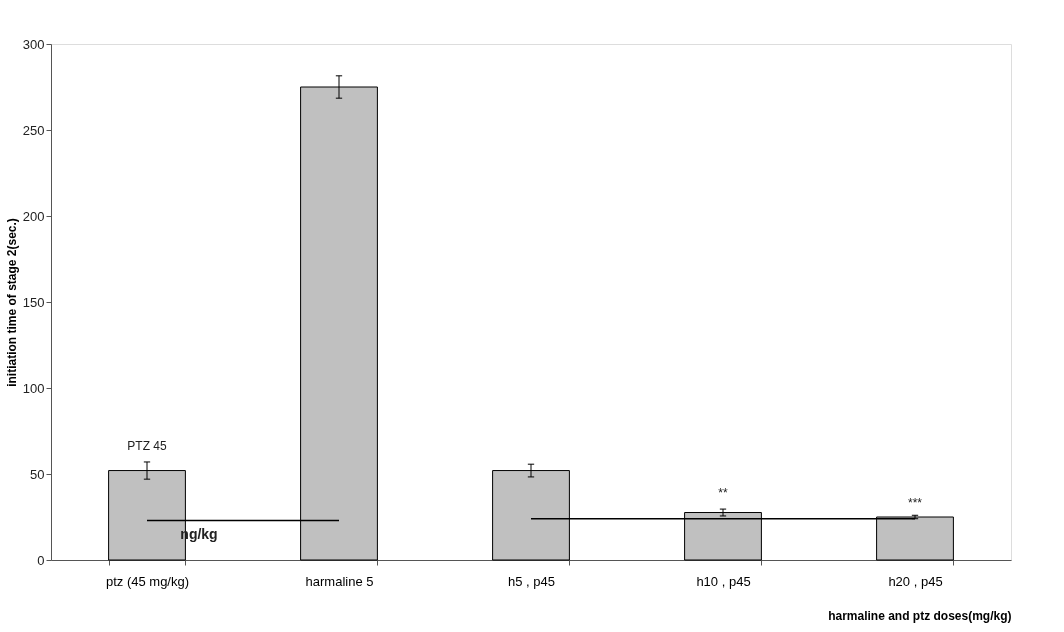 The height and width of the screenshot is (632, 1064). What do you see at coordinates (920, 615) in the screenshot?
I see `x-axis-title: harmaline and ptz doses(mg/kg)` at bounding box center [920, 615].